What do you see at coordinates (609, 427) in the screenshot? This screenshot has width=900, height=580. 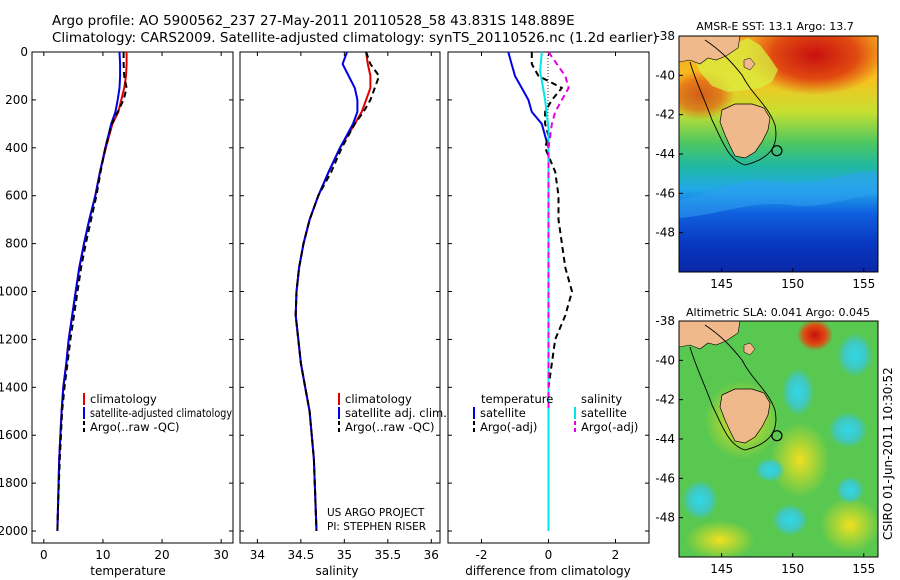 I see `legend-sal-argo: Argo(-adj)` at bounding box center [609, 427].